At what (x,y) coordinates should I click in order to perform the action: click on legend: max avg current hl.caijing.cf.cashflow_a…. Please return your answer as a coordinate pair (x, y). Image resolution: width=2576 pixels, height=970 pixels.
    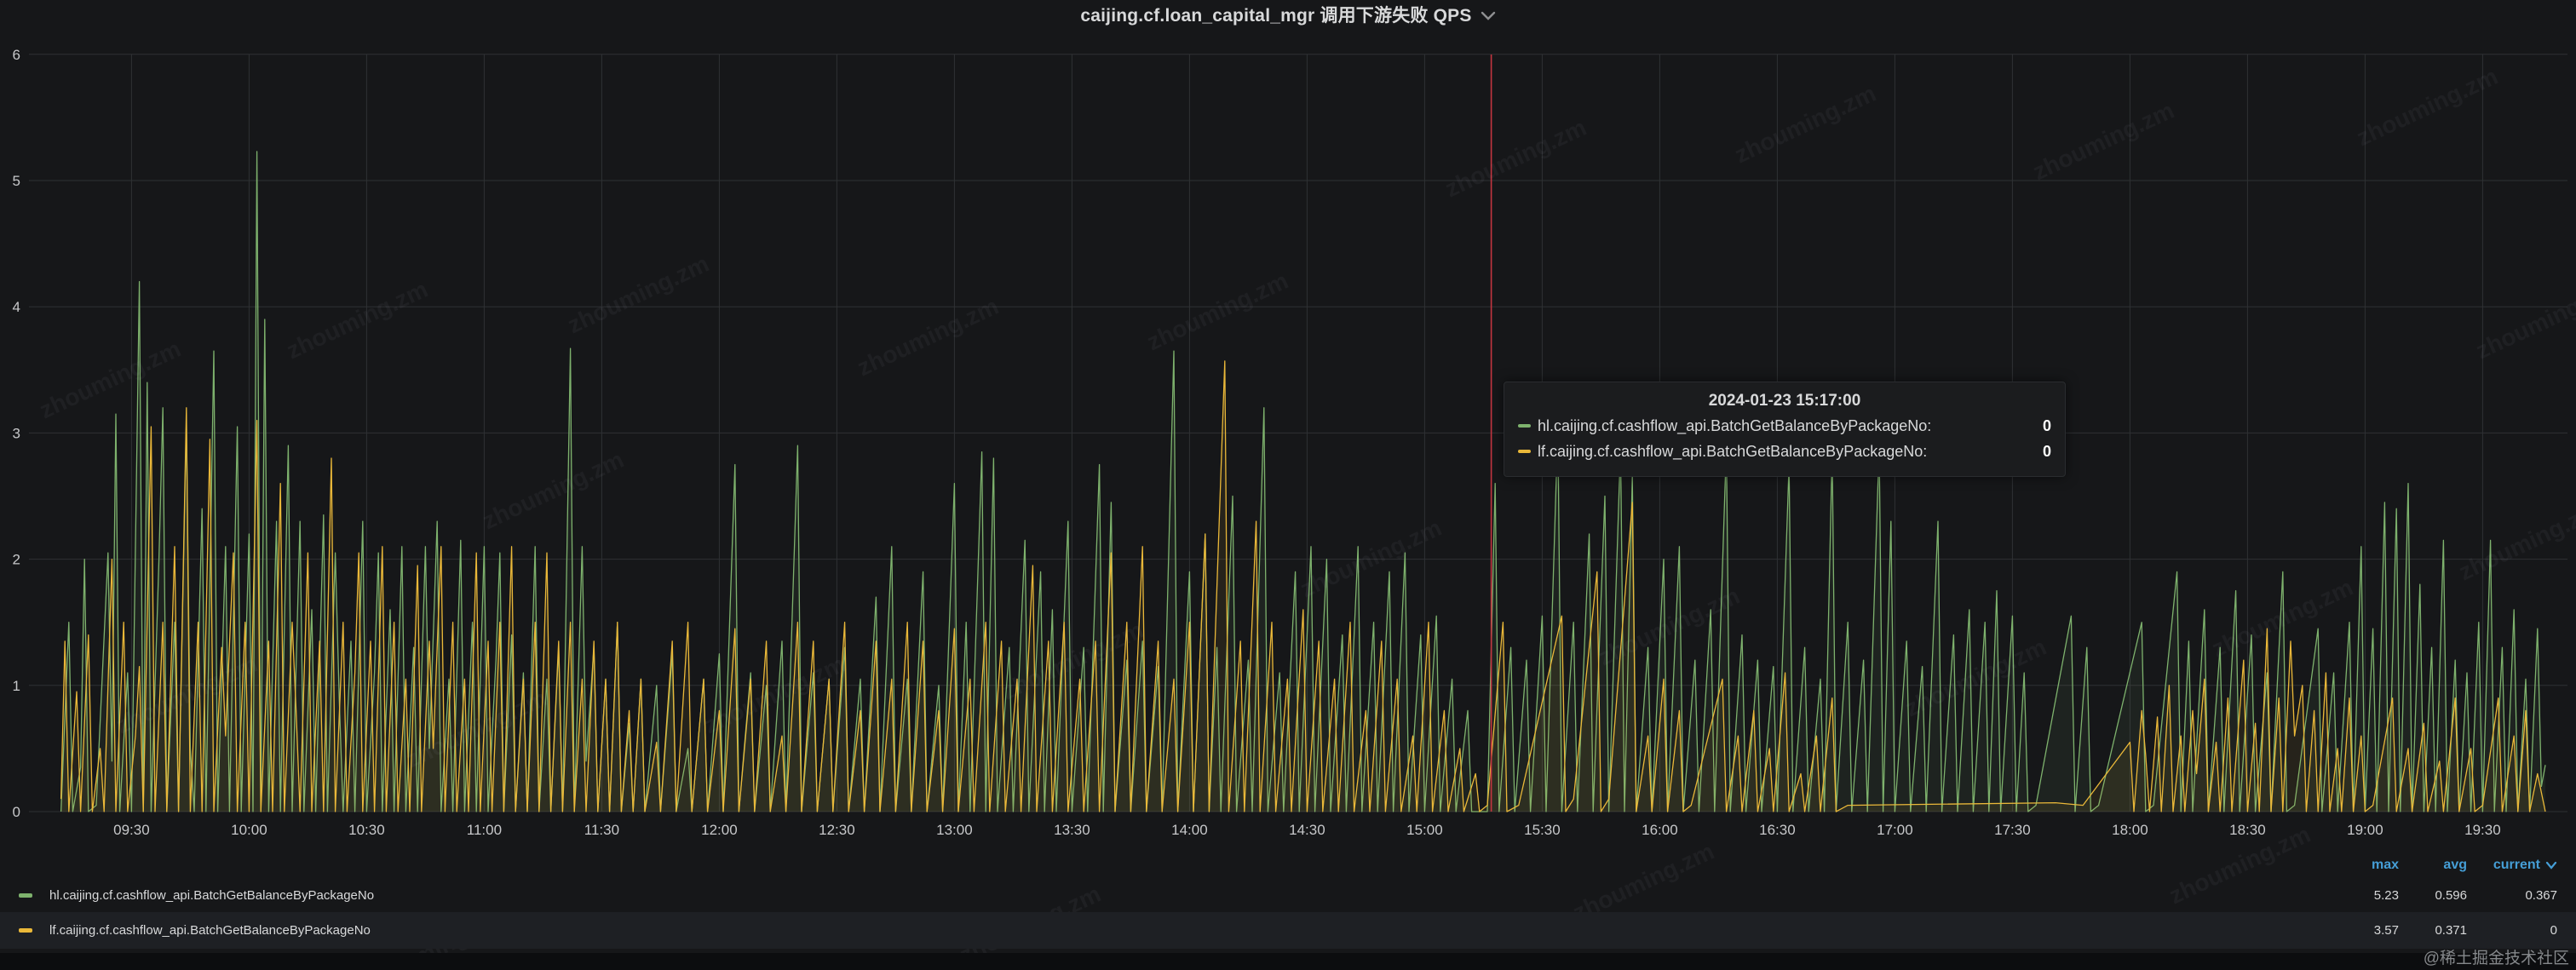
    Looking at the image, I should click on (1288, 901).